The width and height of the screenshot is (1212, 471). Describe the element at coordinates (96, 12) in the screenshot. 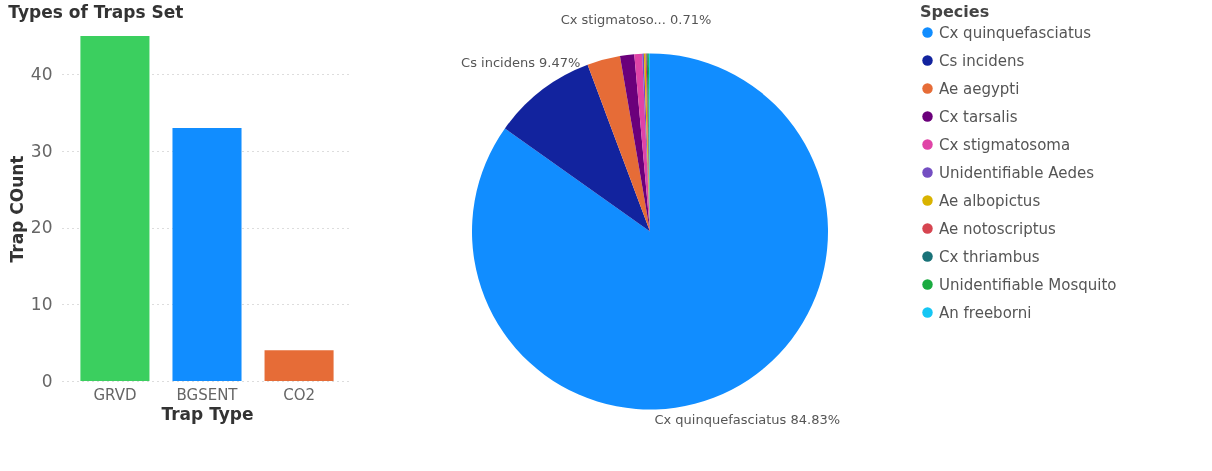

I see `chart-title: Types of Traps Set` at that location.